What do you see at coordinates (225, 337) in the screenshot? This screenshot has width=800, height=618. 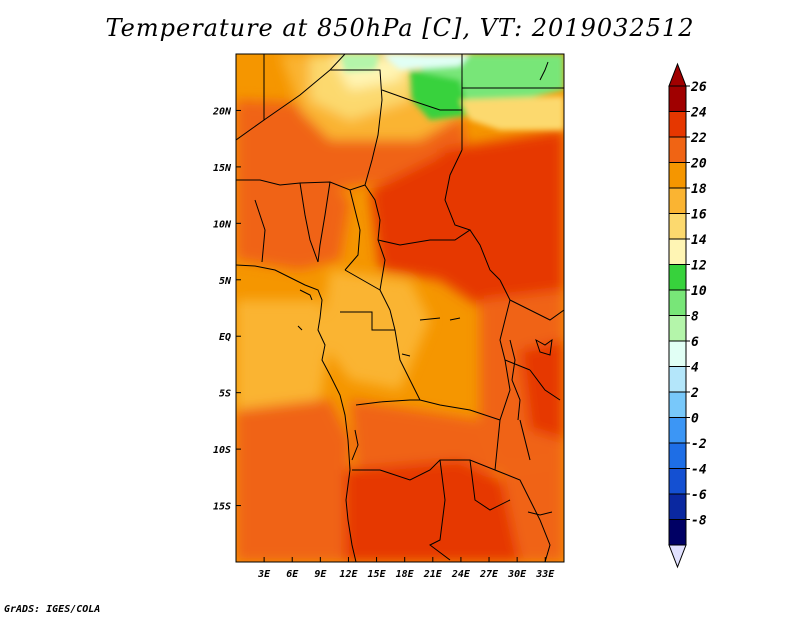 I see `lat-tick-label: EQ` at bounding box center [225, 337].